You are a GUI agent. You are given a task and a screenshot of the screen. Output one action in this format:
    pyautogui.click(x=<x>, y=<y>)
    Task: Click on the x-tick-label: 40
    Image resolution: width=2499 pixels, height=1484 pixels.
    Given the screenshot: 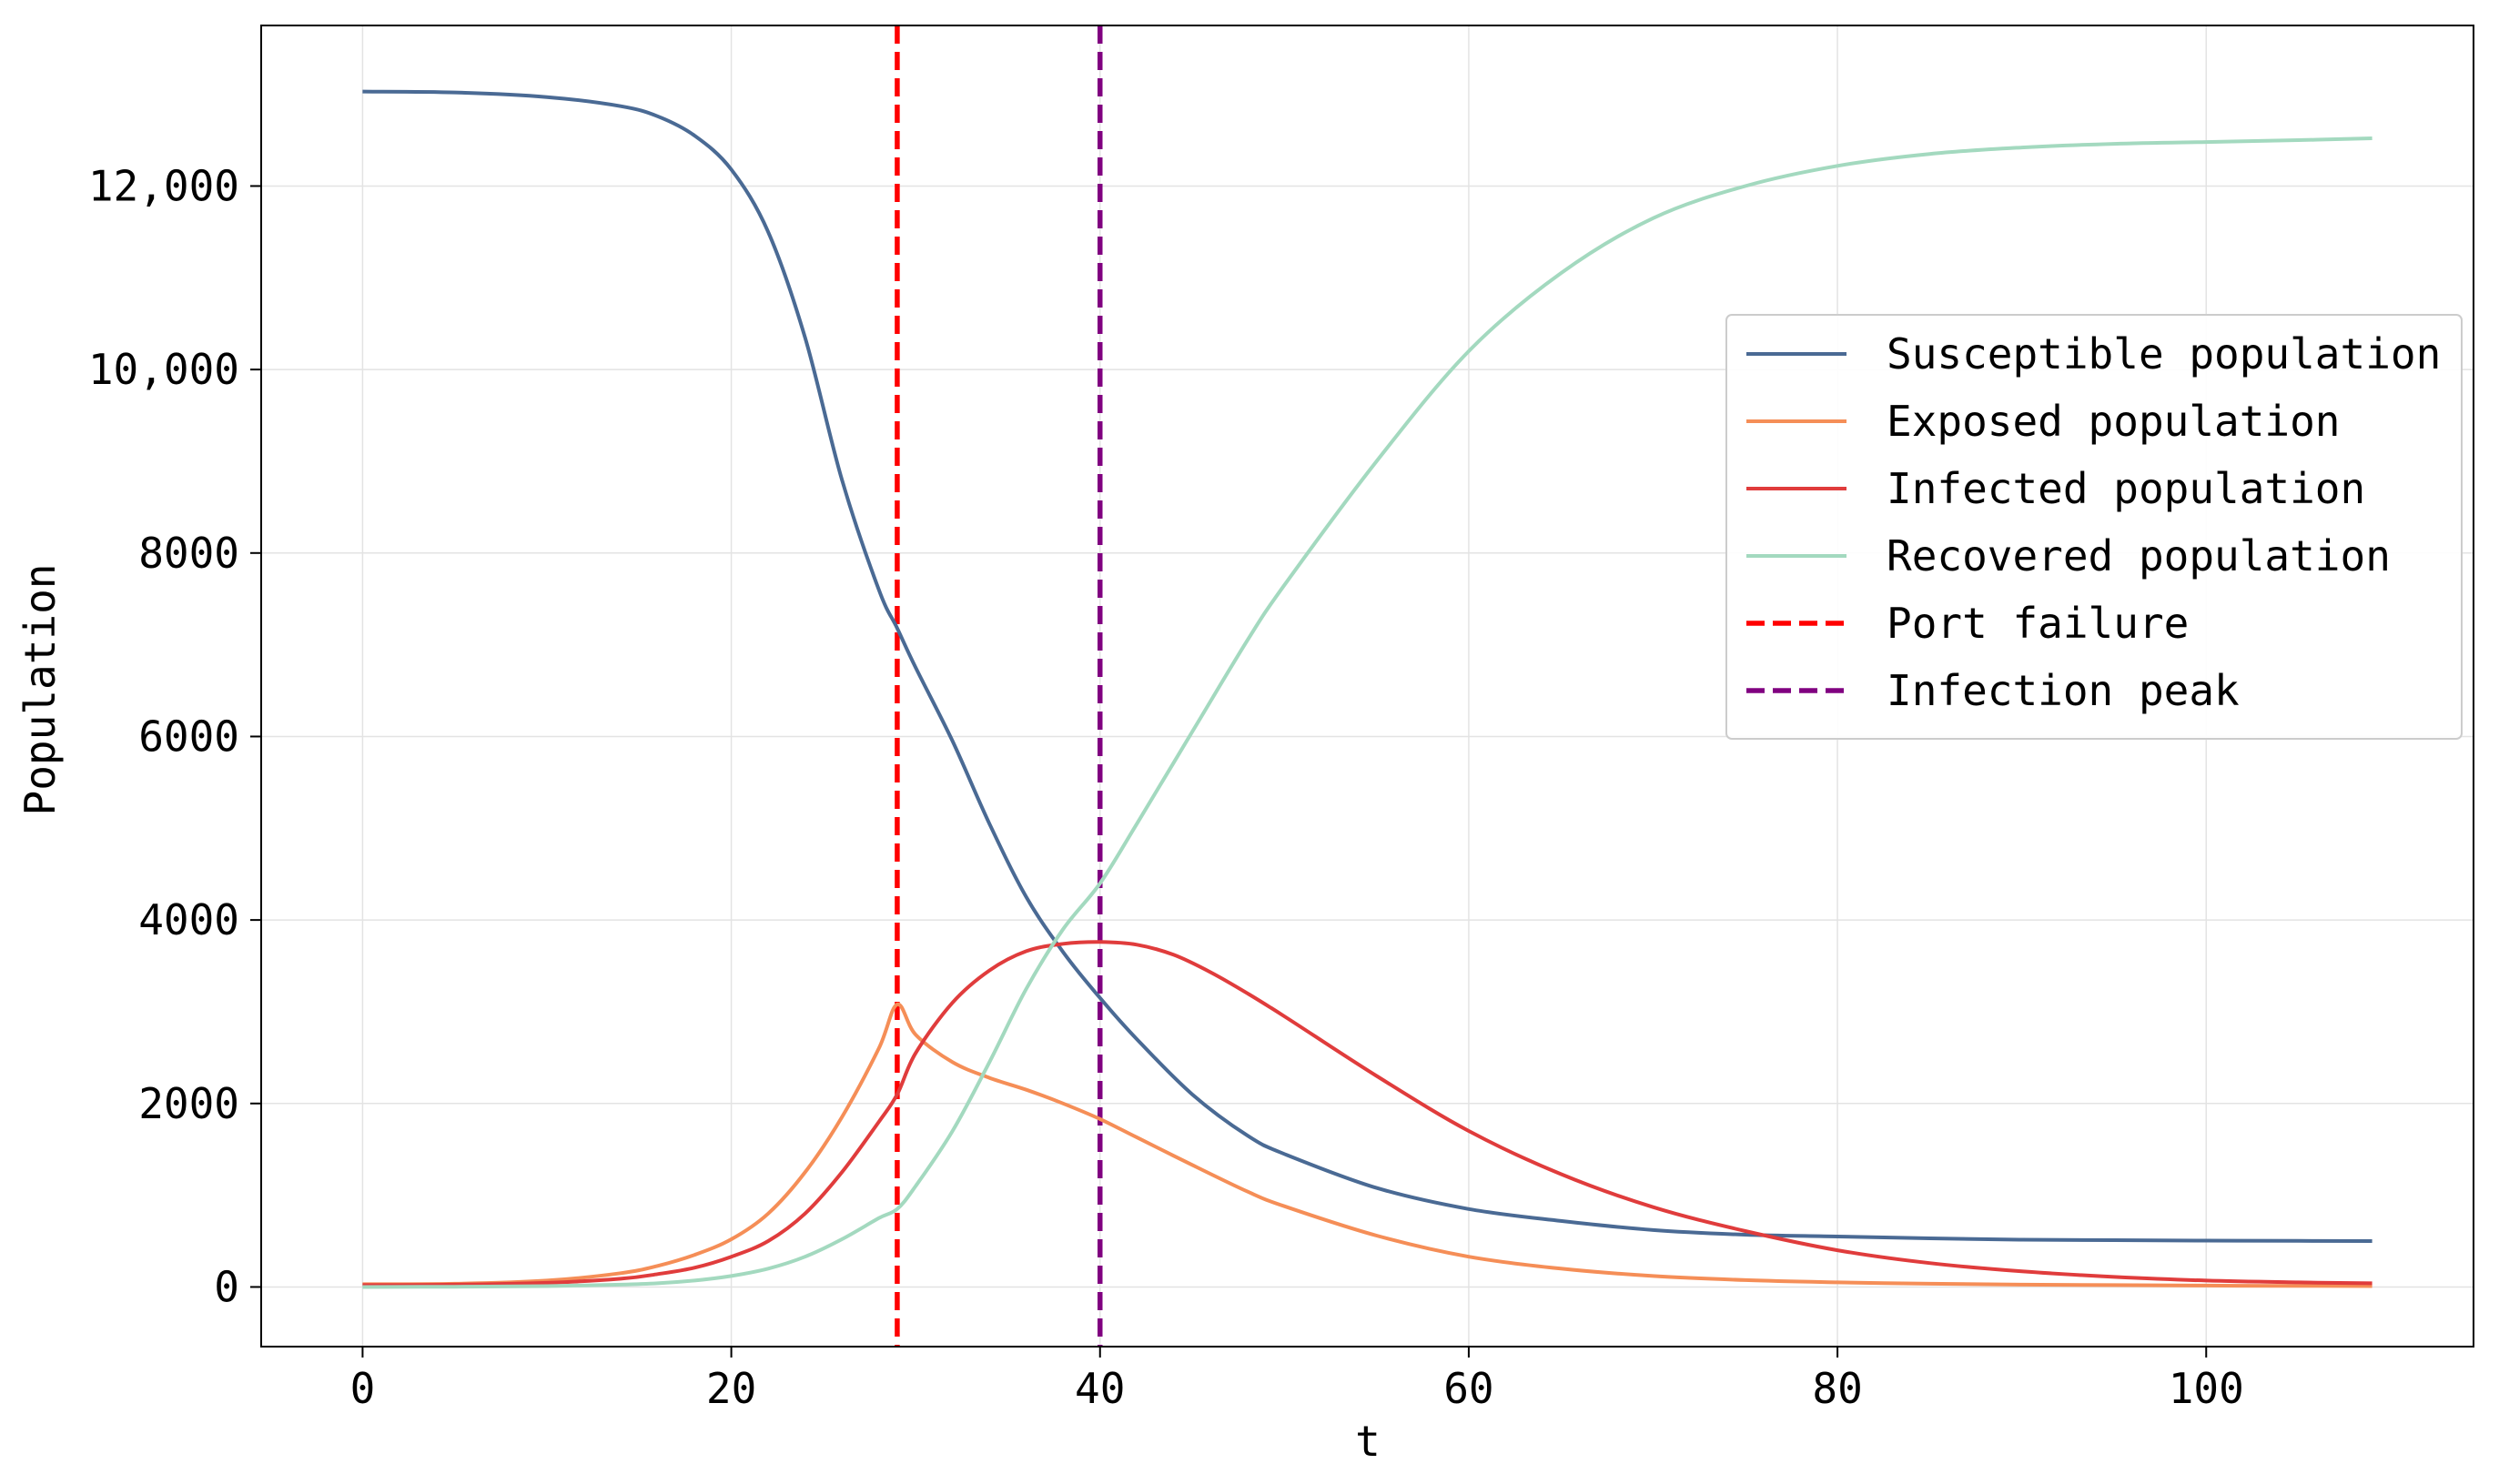 What is the action you would take?
    pyautogui.click(x=1100, y=1388)
    